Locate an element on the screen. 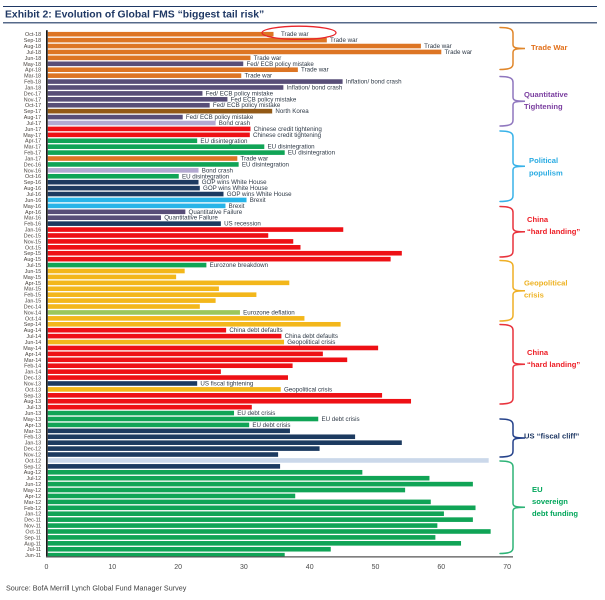  svg-text: Jan-13 is located at coordinates (33, 444).